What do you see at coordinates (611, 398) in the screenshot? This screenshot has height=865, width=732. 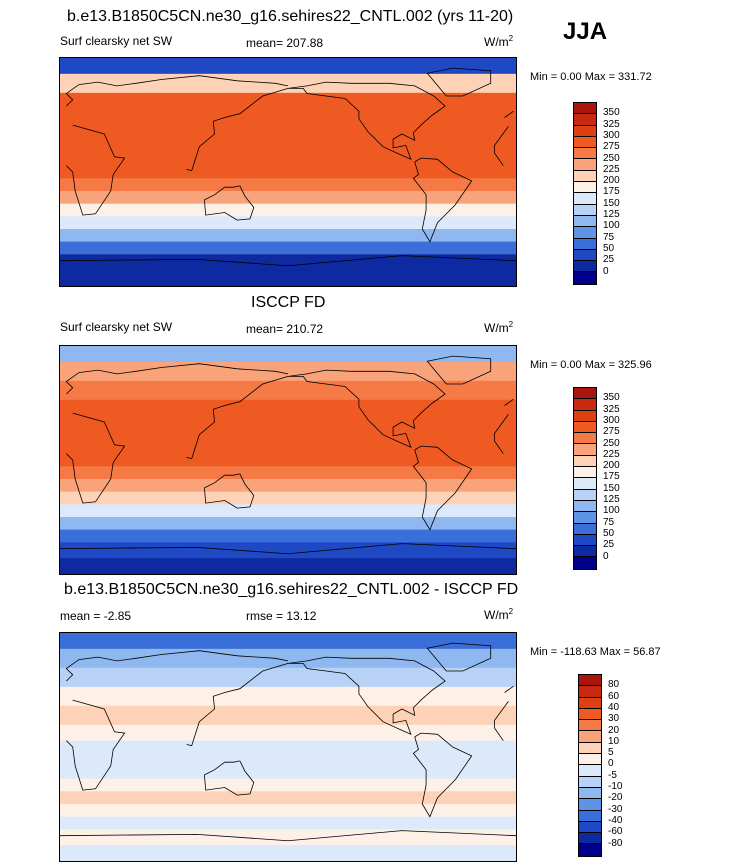 I see `colorbar-label: 350` at bounding box center [611, 398].